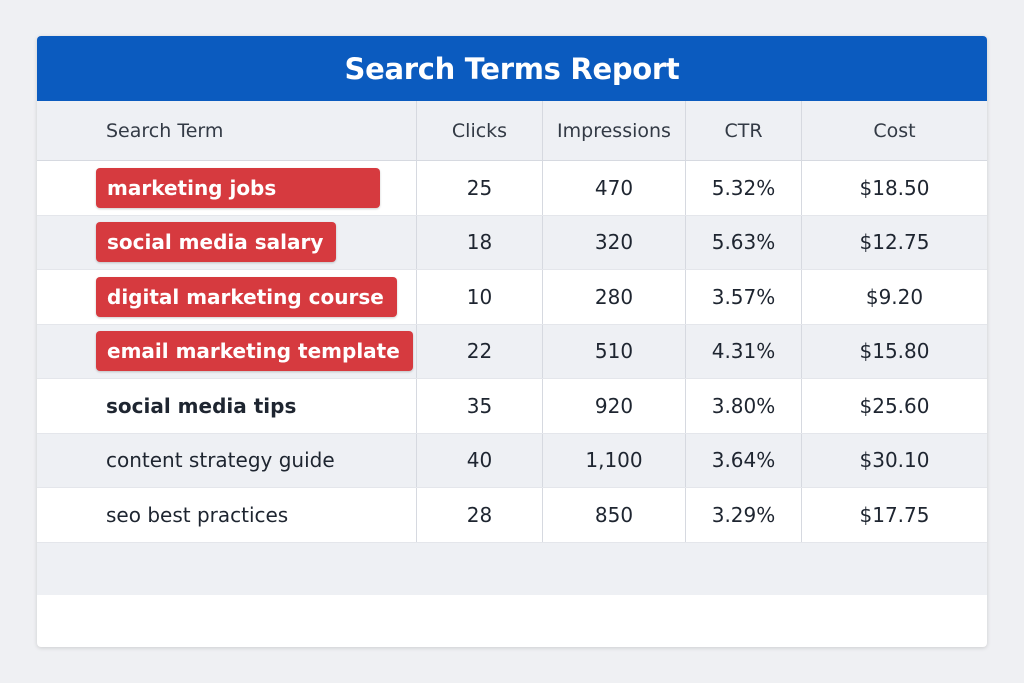 The width and height of the screenshot is (1024, 683). What do you see at coordinates (512, 68) in the screenshot?
I see `report-title: Search Terms Report` at bounding box center [512, 68].